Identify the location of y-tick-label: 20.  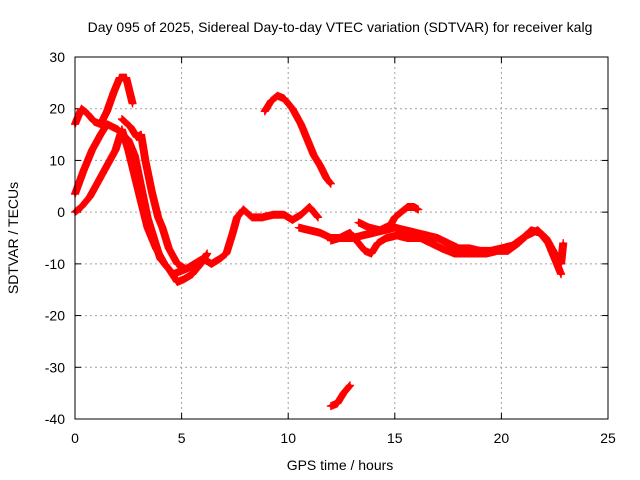
(57, 109).